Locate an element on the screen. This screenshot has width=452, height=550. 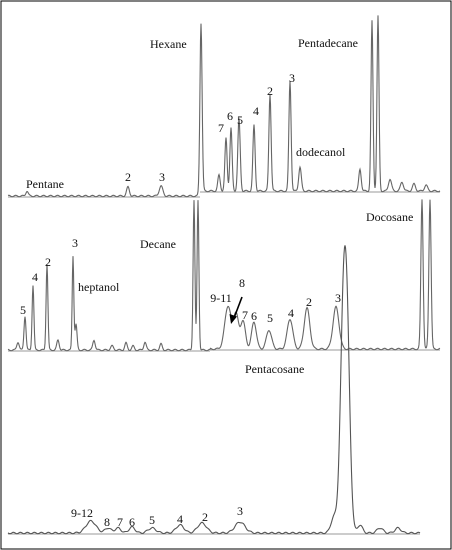
label-pentacosane: Pentacosane is located at coordinates (274, 369).